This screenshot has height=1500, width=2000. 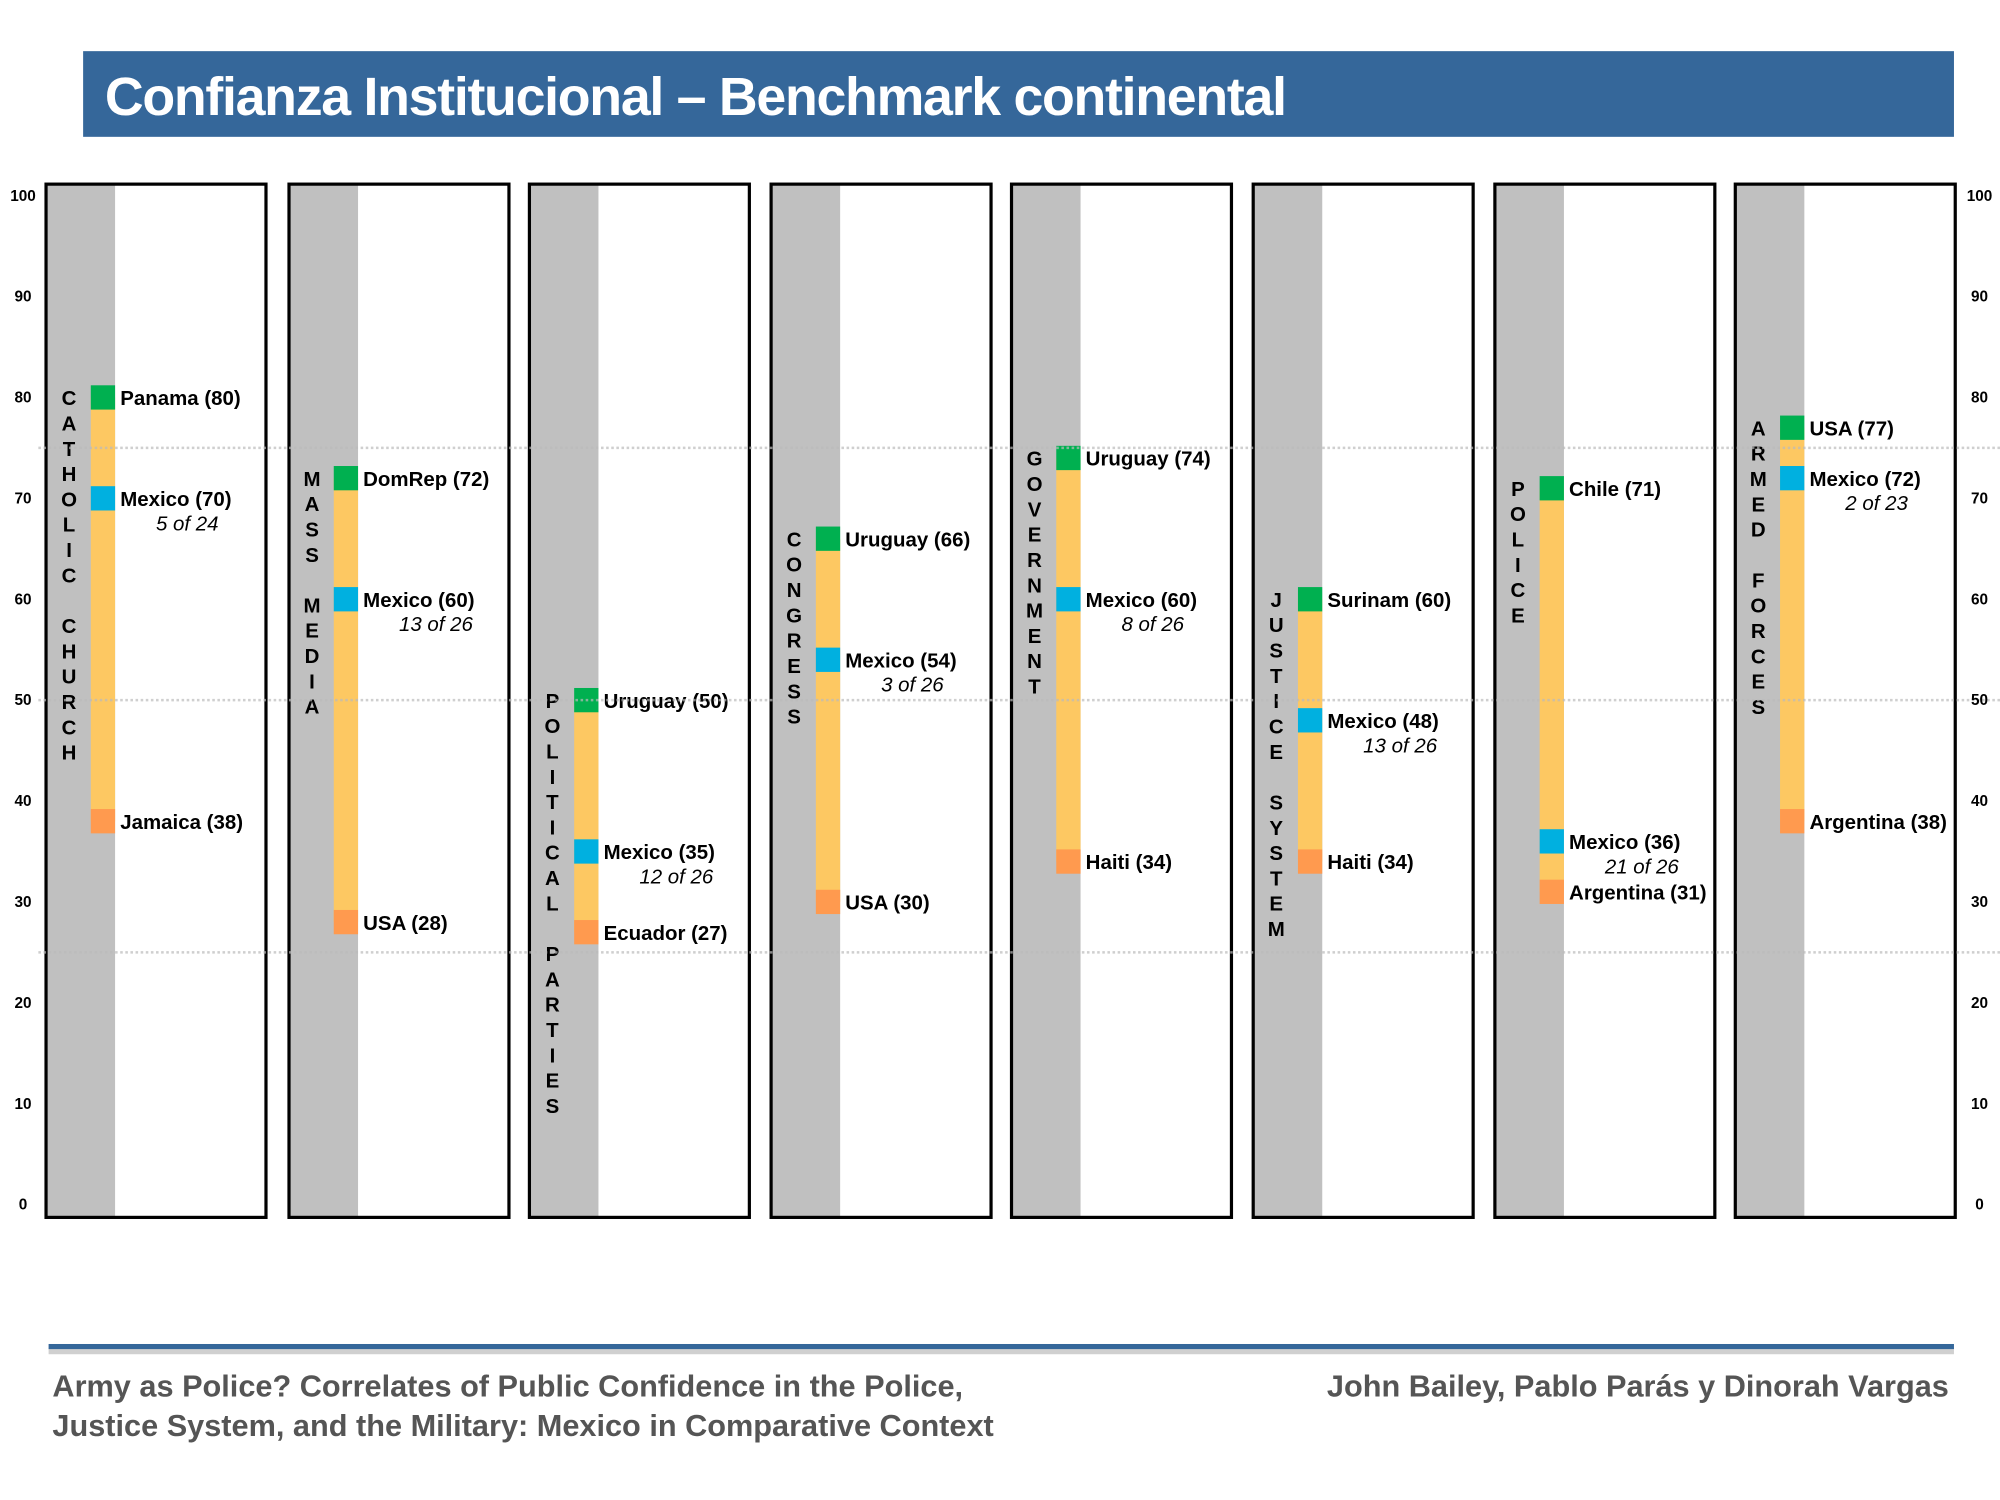 I want to click on y-tick-right: 60, so click(x=1979, y=599).